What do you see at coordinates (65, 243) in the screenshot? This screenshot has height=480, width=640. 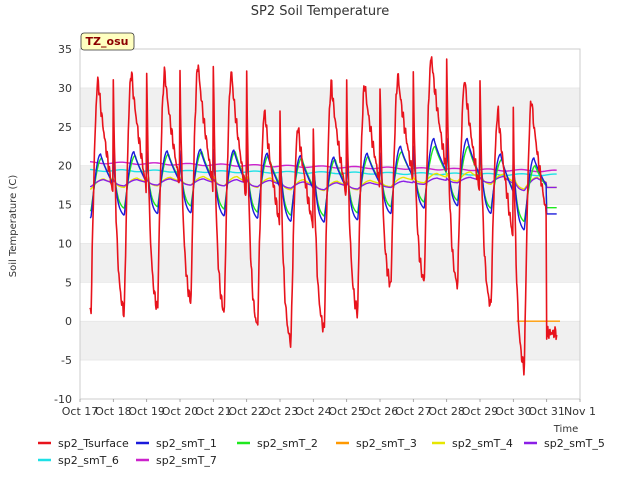 I see `y-tick-label: 10` at bounding box center [65, 243].